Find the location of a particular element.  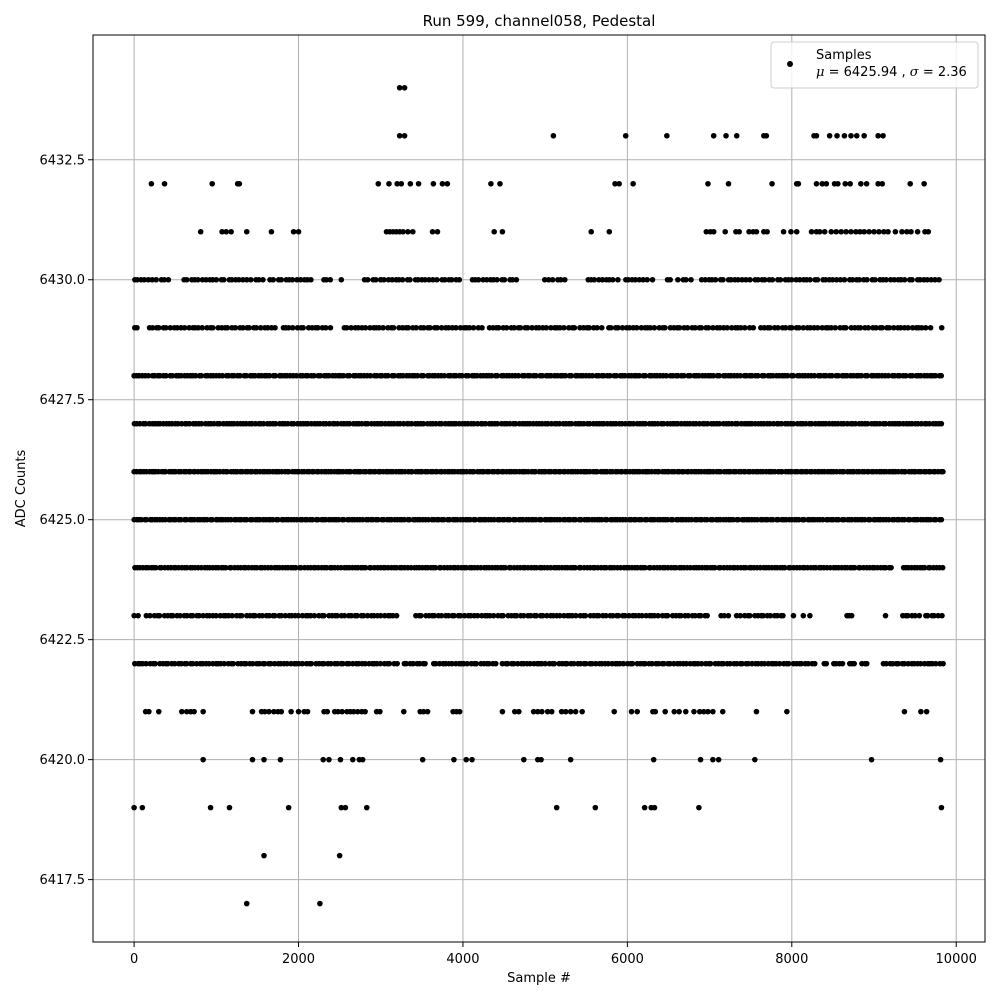

x-axis-ticks: 0 2000 4000 6000 8000 10000 is located at coordinates (553, 954).